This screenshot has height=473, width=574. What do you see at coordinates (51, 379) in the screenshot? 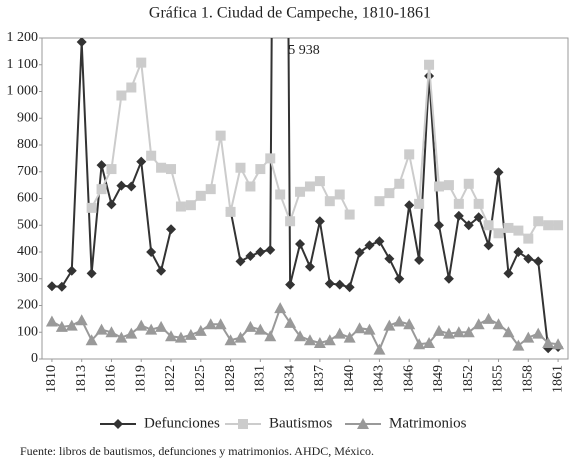
I see `x-tick-label: 1810` at bounding box center [51, 379].